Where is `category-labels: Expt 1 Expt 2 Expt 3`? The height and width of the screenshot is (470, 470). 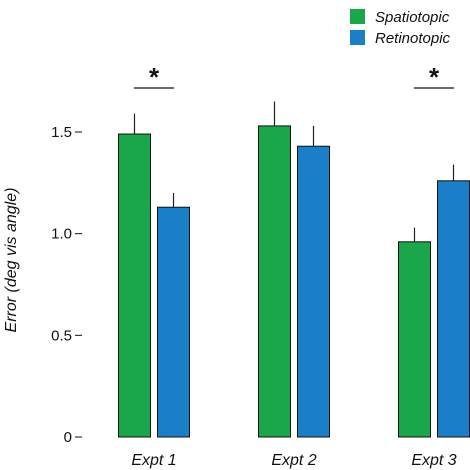
category-labels: Expt 1 Expt 2 Expt 3 is located at coordinates (293, 460).